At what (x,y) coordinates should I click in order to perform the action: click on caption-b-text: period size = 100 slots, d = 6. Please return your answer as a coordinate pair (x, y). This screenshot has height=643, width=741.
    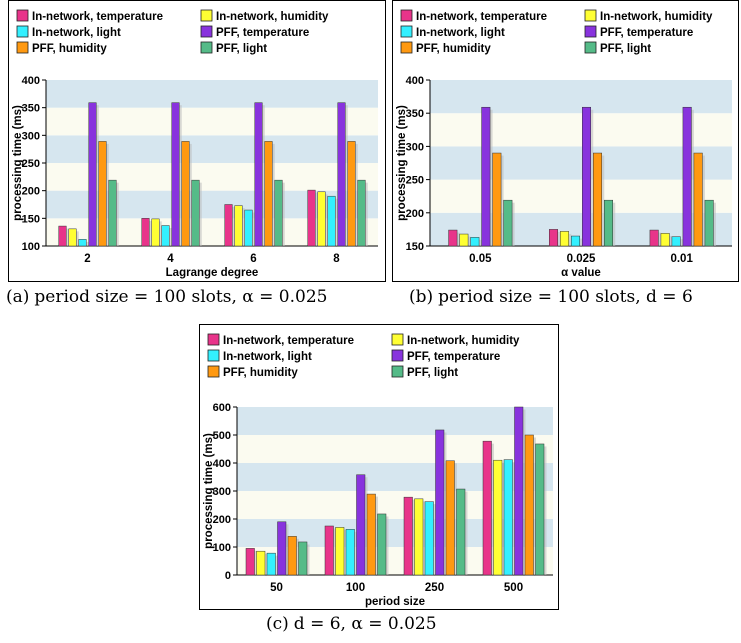
    Looking at the image, I should click on (565, 297).